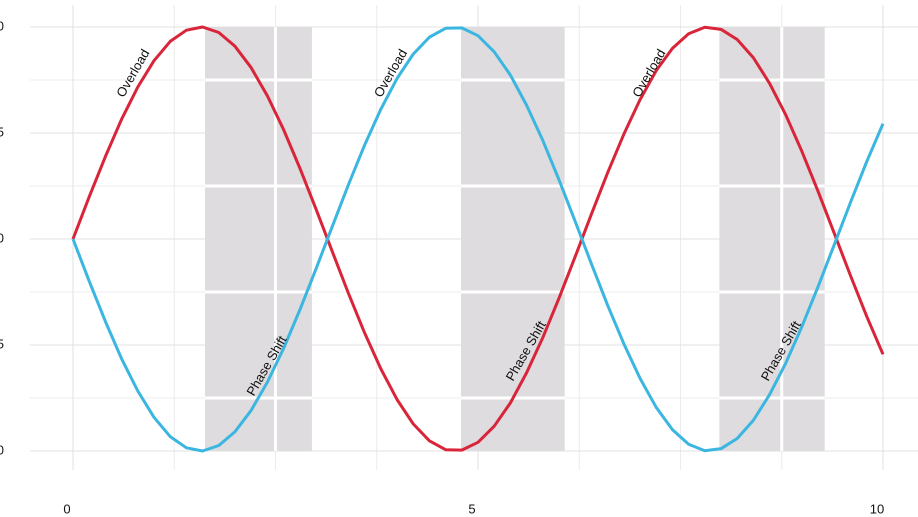 This screenshot has width=918, height=517. What do you see at coordinates (877, 508) in the screenshot?
I see `x-tick-label: 10` at bounding box center [877, 508].